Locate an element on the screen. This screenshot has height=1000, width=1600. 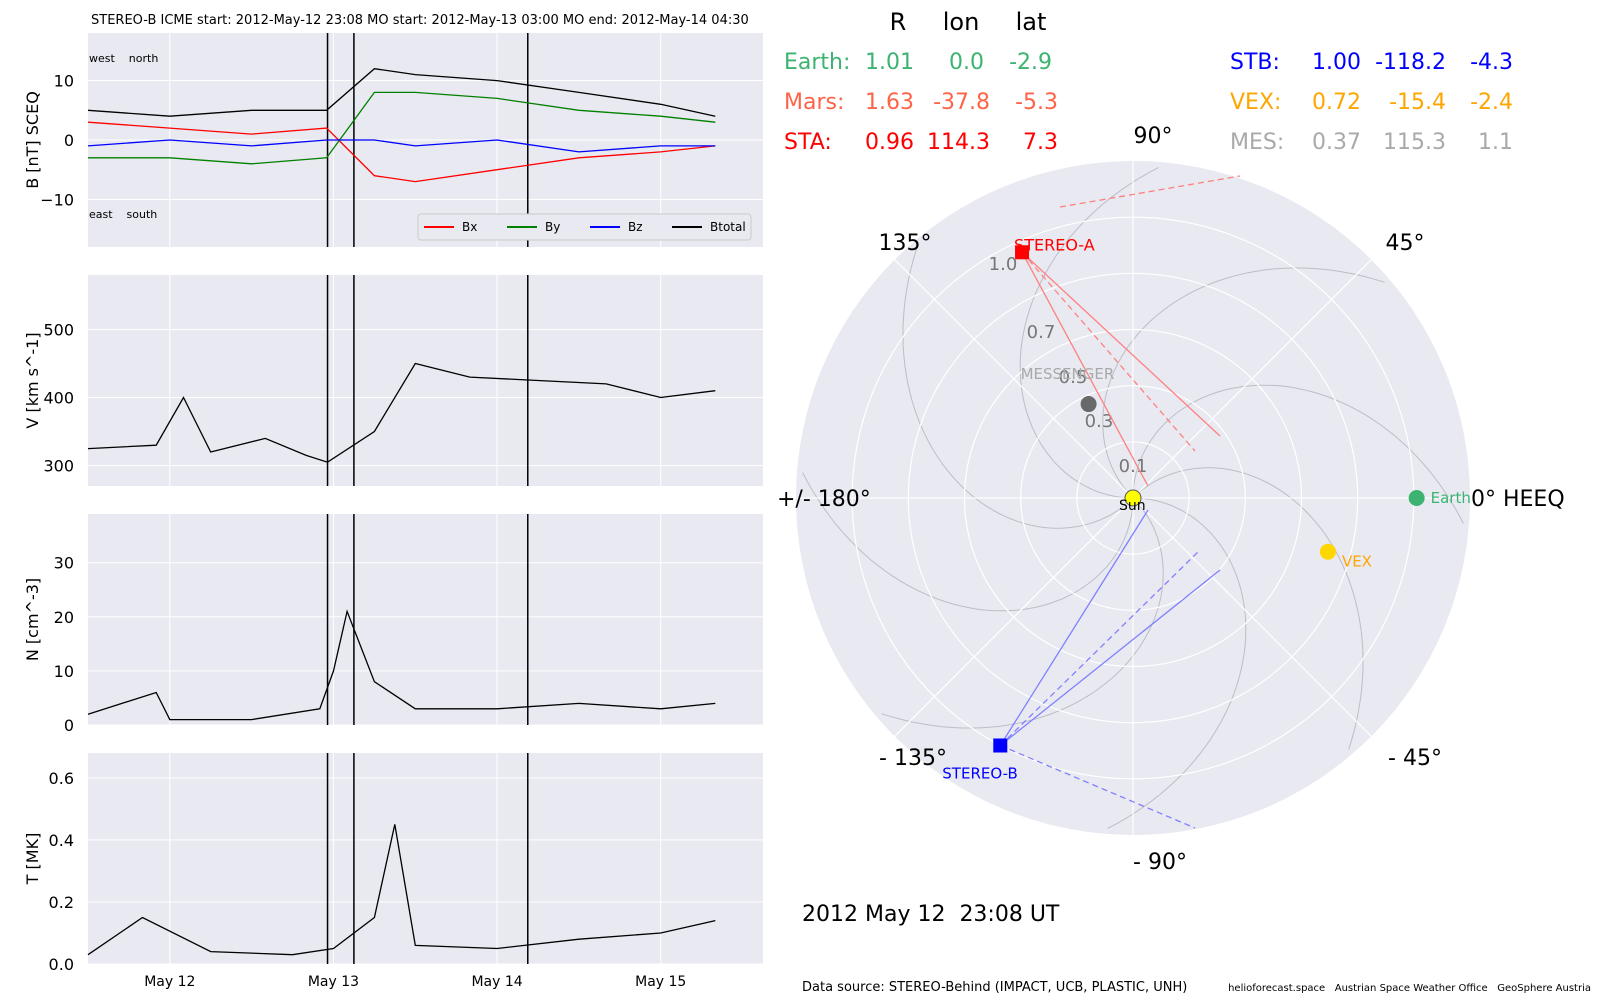
magnetic-field-panel: −10 0 10 B [nT] SCEQ is located at coordinates (393, 140).